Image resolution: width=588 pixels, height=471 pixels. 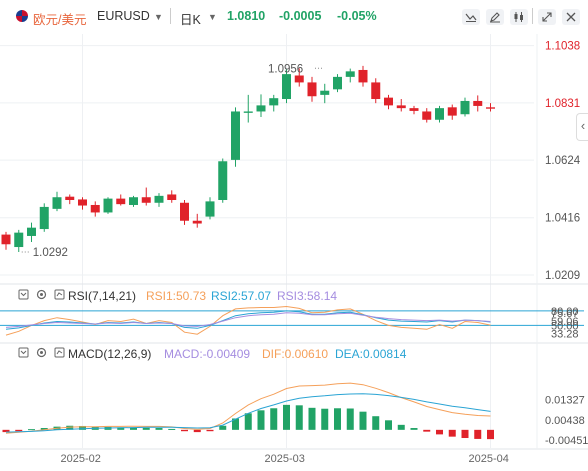 What do you see at coordinates (212, 17) in the screenshot?
I see `period-chevron-down-icon: ▼` at bounding box center [212, 17].